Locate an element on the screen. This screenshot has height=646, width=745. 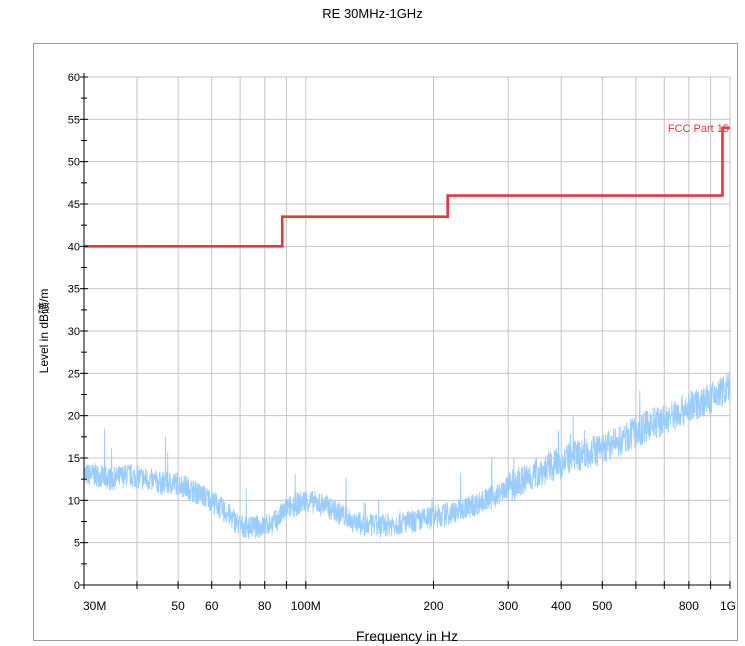
y-tick-label: 20 is located at coordinates (74, 417).